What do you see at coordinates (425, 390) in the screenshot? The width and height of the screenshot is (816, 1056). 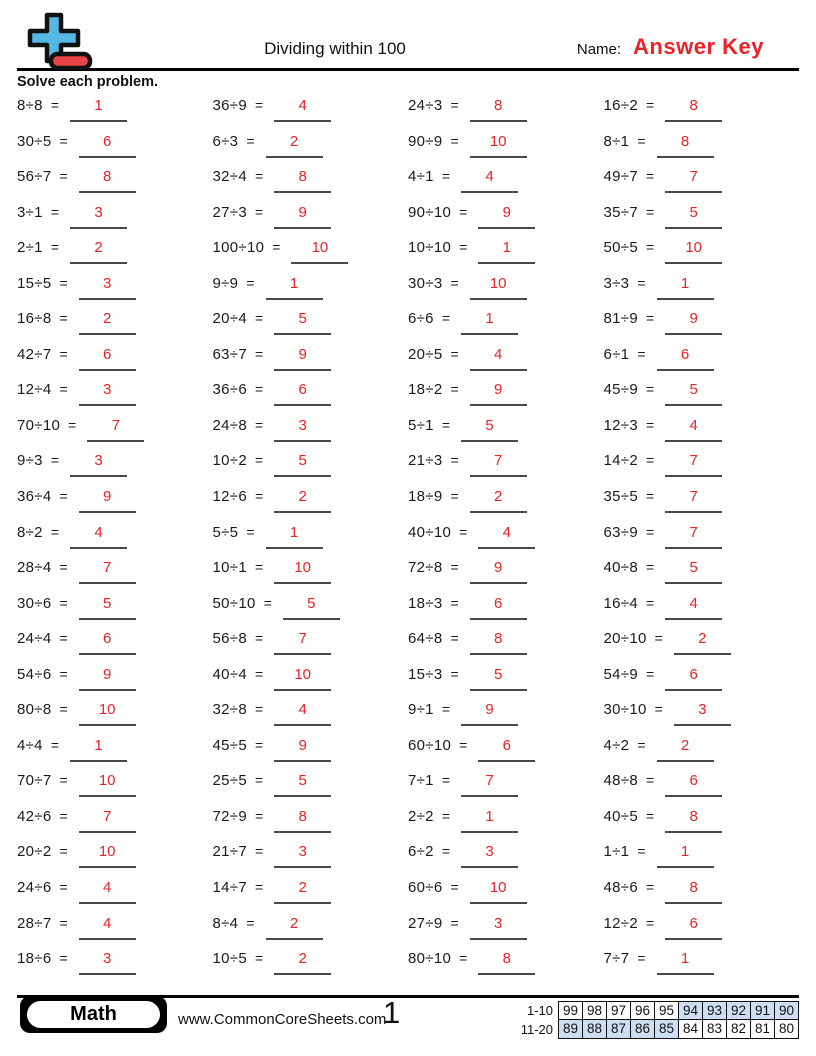 I see `problem-expression: 18÷2` at bounding box center [425, 390].